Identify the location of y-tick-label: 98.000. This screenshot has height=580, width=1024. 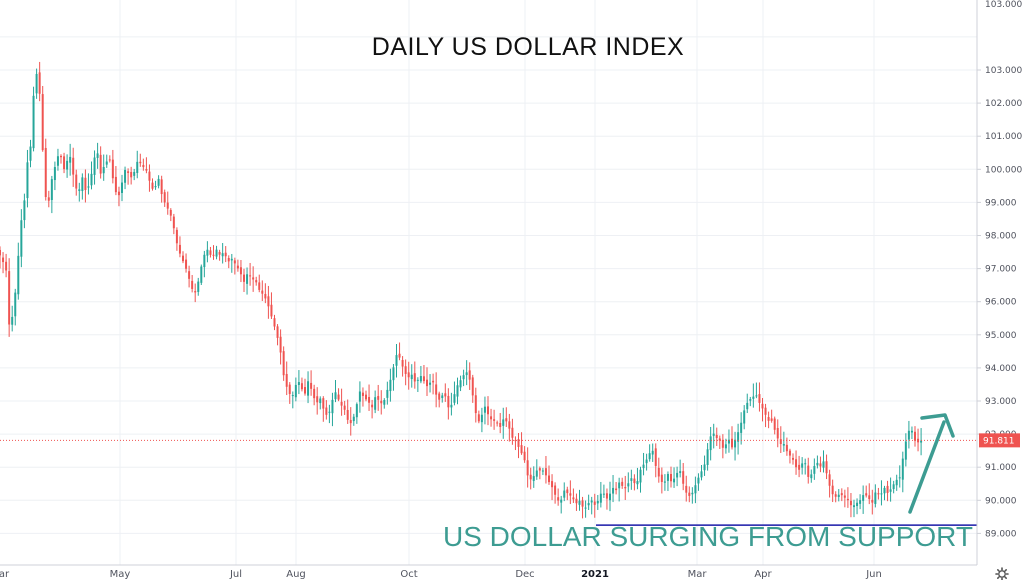
(1001, 237).